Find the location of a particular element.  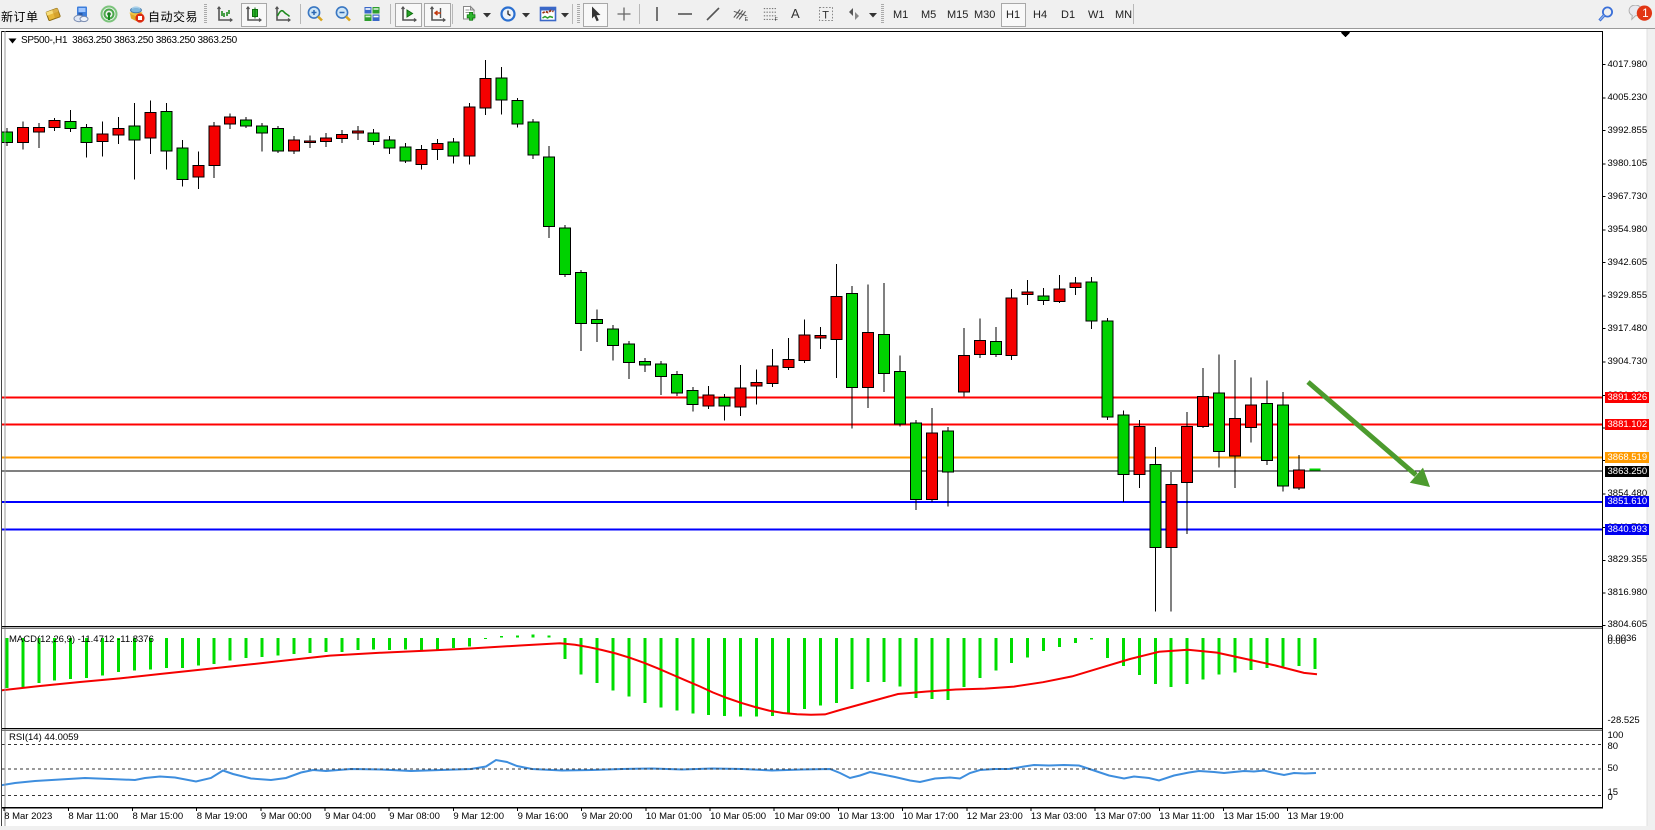

svg-text: 1 is located at coordinates (1645, 13).